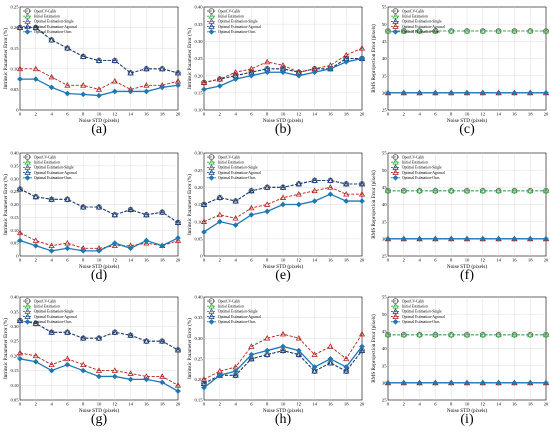 This screenshot has width=550, height=438. Describe the element at coordinates (467, 266) in the screenshot. I see `x-axis-label: Noise STD (pixels)` at that location.